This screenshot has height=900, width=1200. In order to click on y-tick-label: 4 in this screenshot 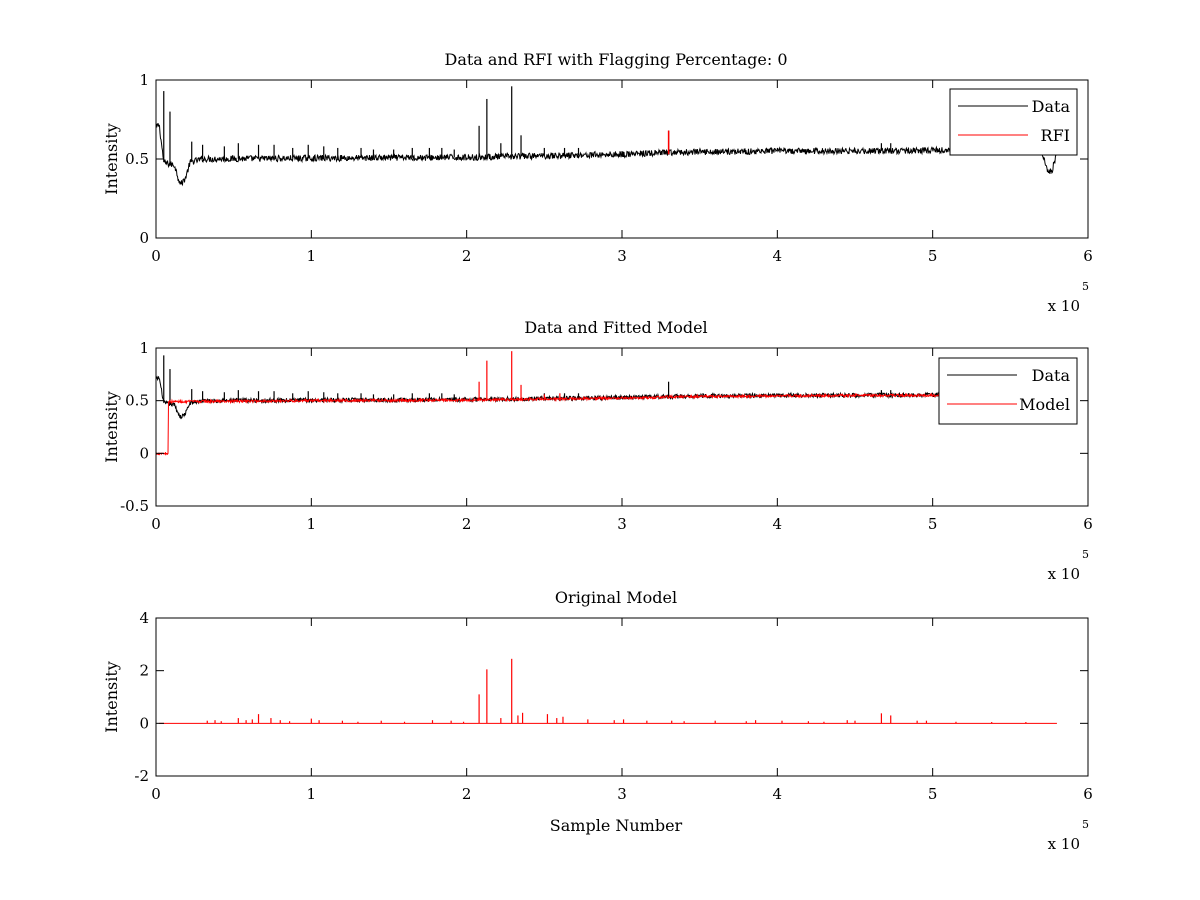, I will do `click(144, 618)`.